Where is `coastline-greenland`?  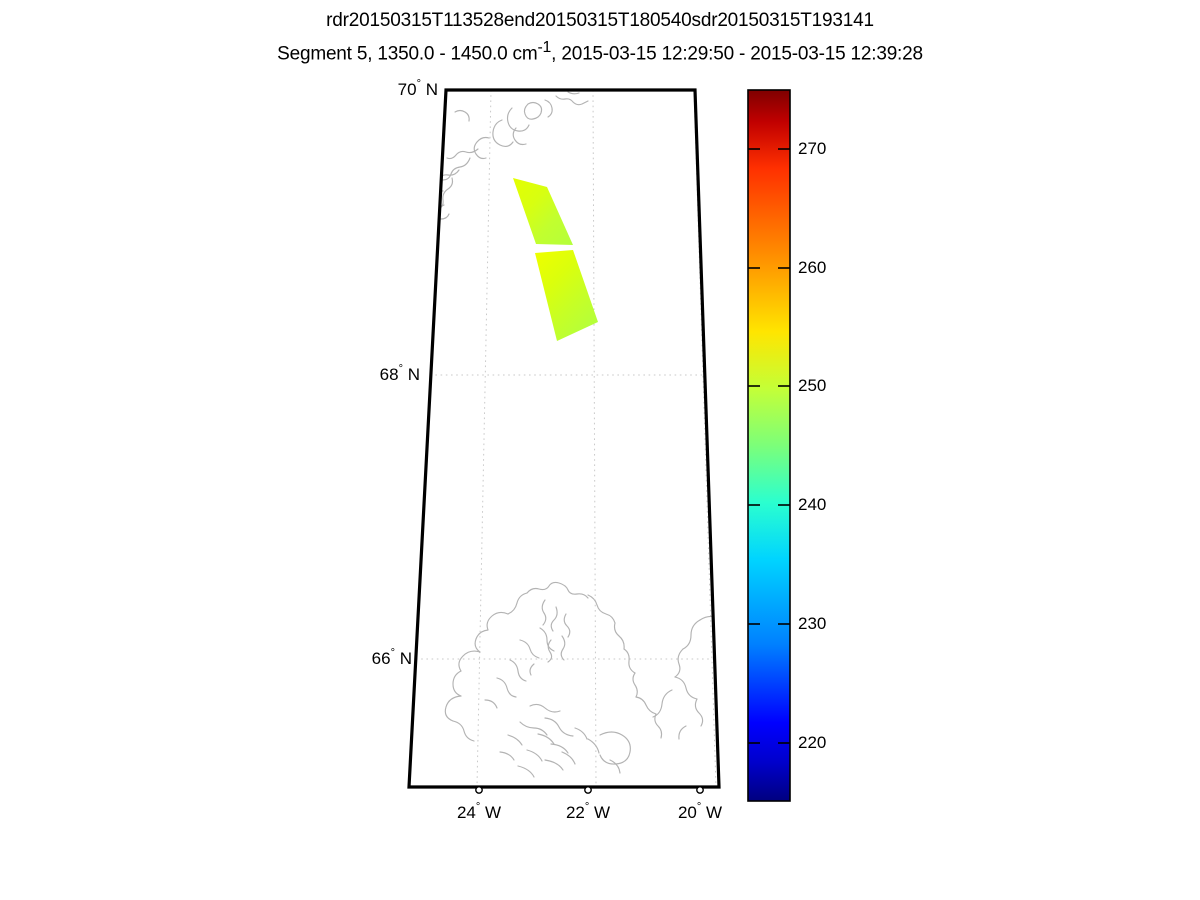 coastline-greenland is located at coordinates (509, 155).